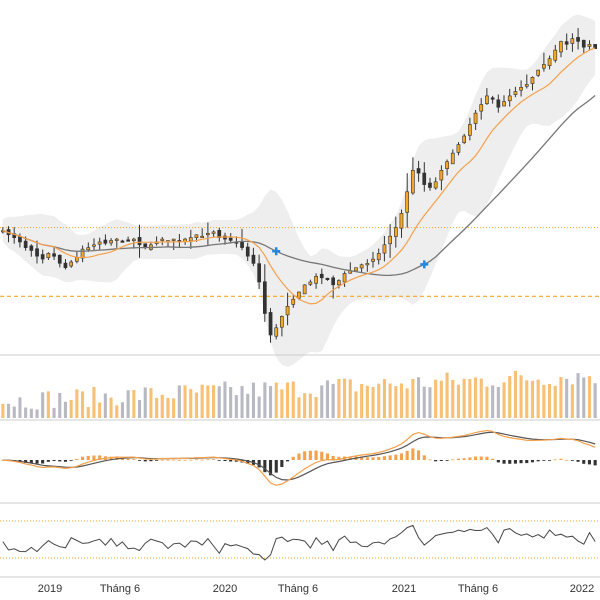 The width and height of the screenshot is (600, 600). I want to click on oscillator-panel, so click(300, 540).